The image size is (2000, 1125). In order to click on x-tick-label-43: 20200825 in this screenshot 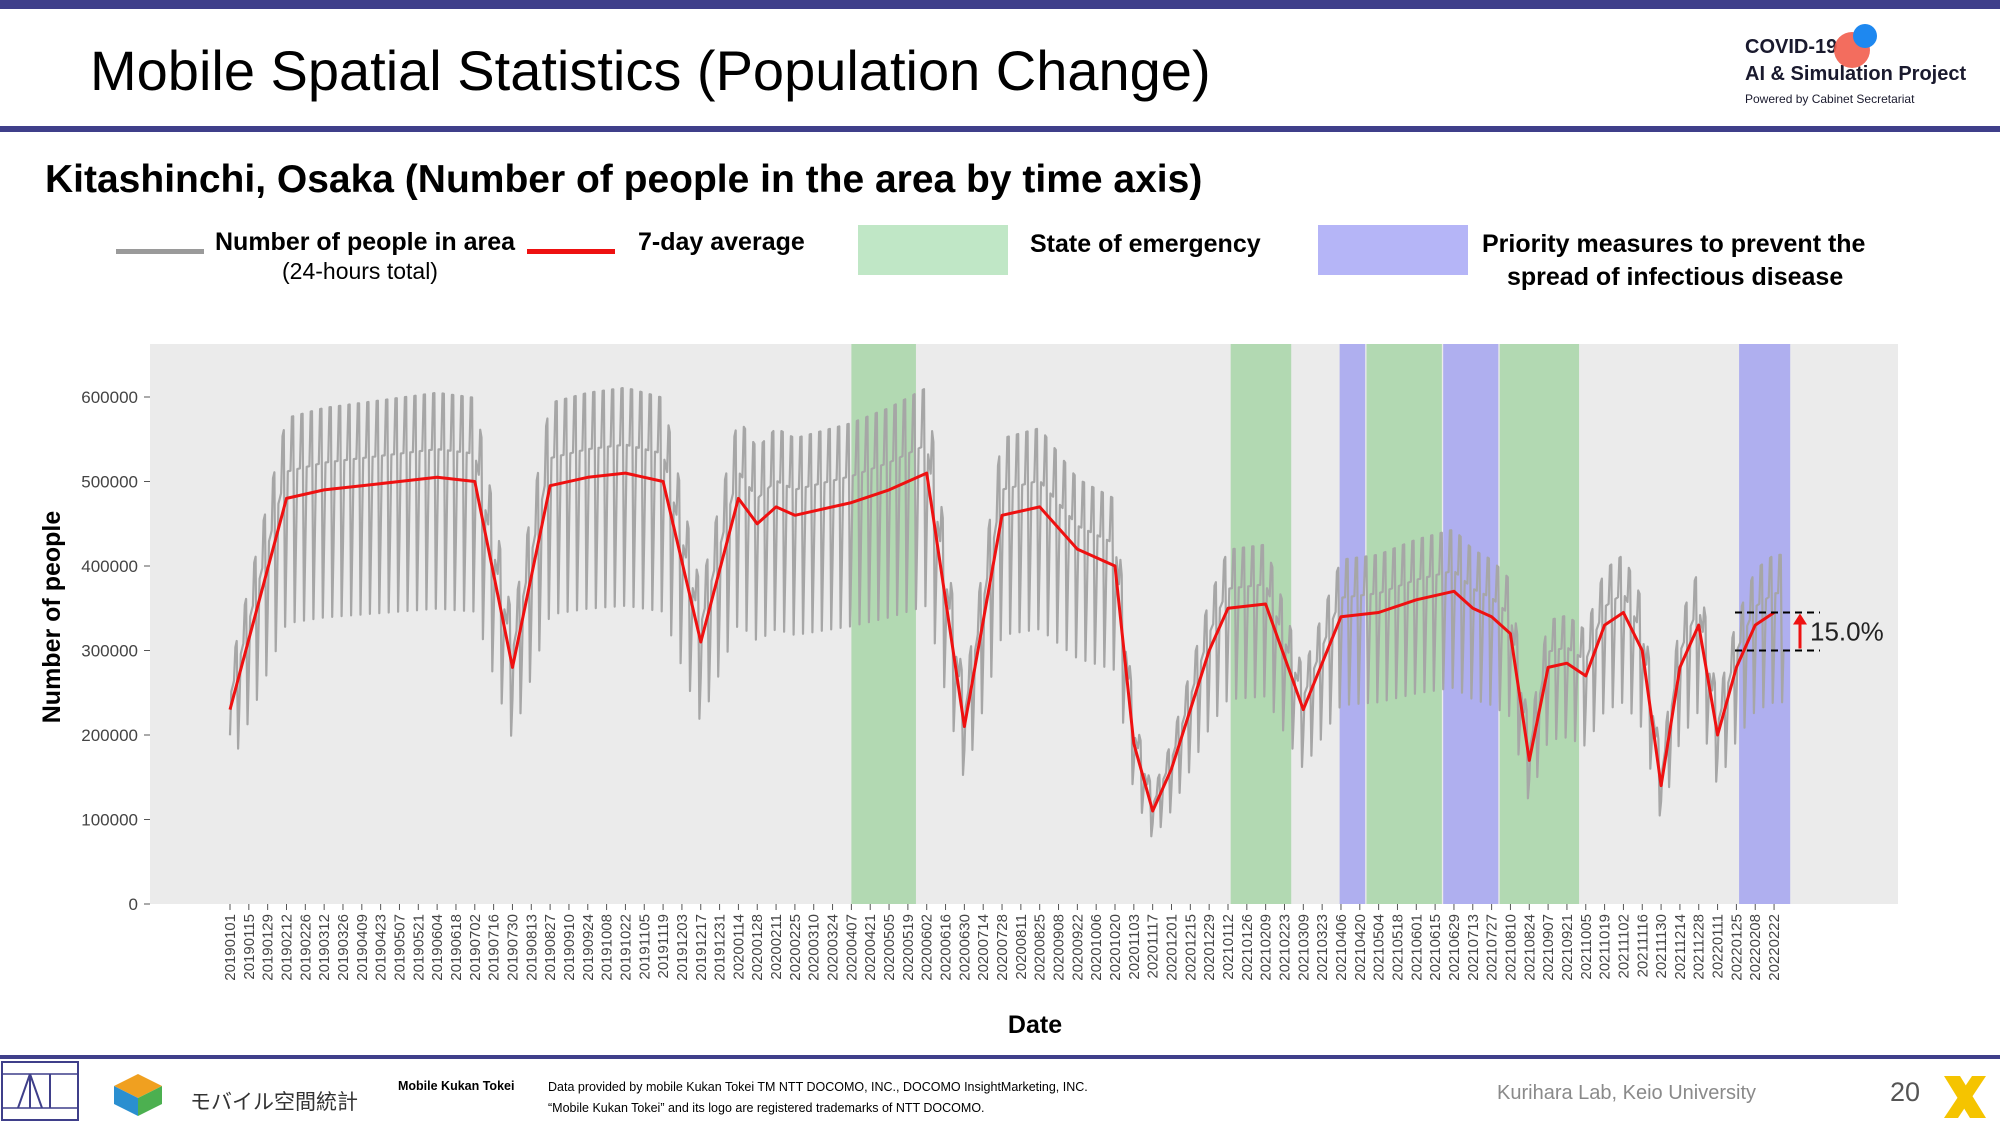, I will do `click(1040, 947)`.